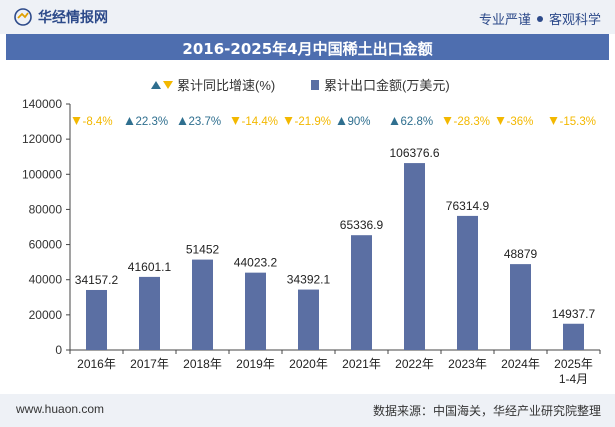 The image size is (615, 427). I want to click on x-tick-label-line: 1-4月, so click(573, 379).